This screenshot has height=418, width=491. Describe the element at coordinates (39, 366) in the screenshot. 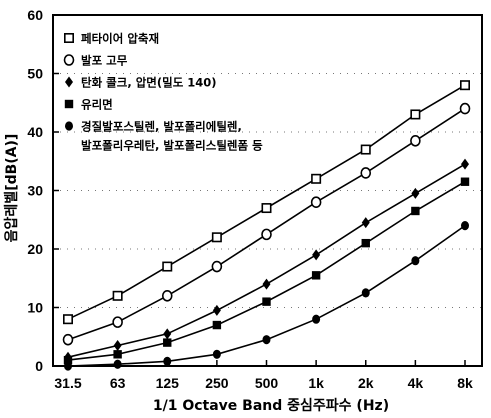

I see `y-tick-label: 0` at that location.